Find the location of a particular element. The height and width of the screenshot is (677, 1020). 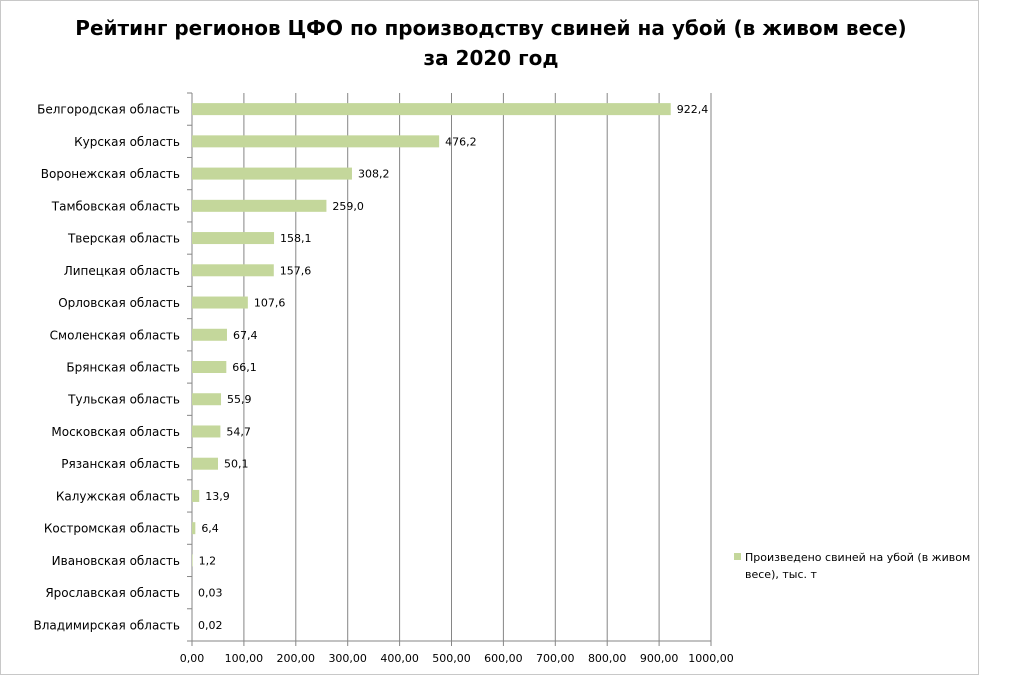

category-label: Московская область is located at coordinates (115, 432).